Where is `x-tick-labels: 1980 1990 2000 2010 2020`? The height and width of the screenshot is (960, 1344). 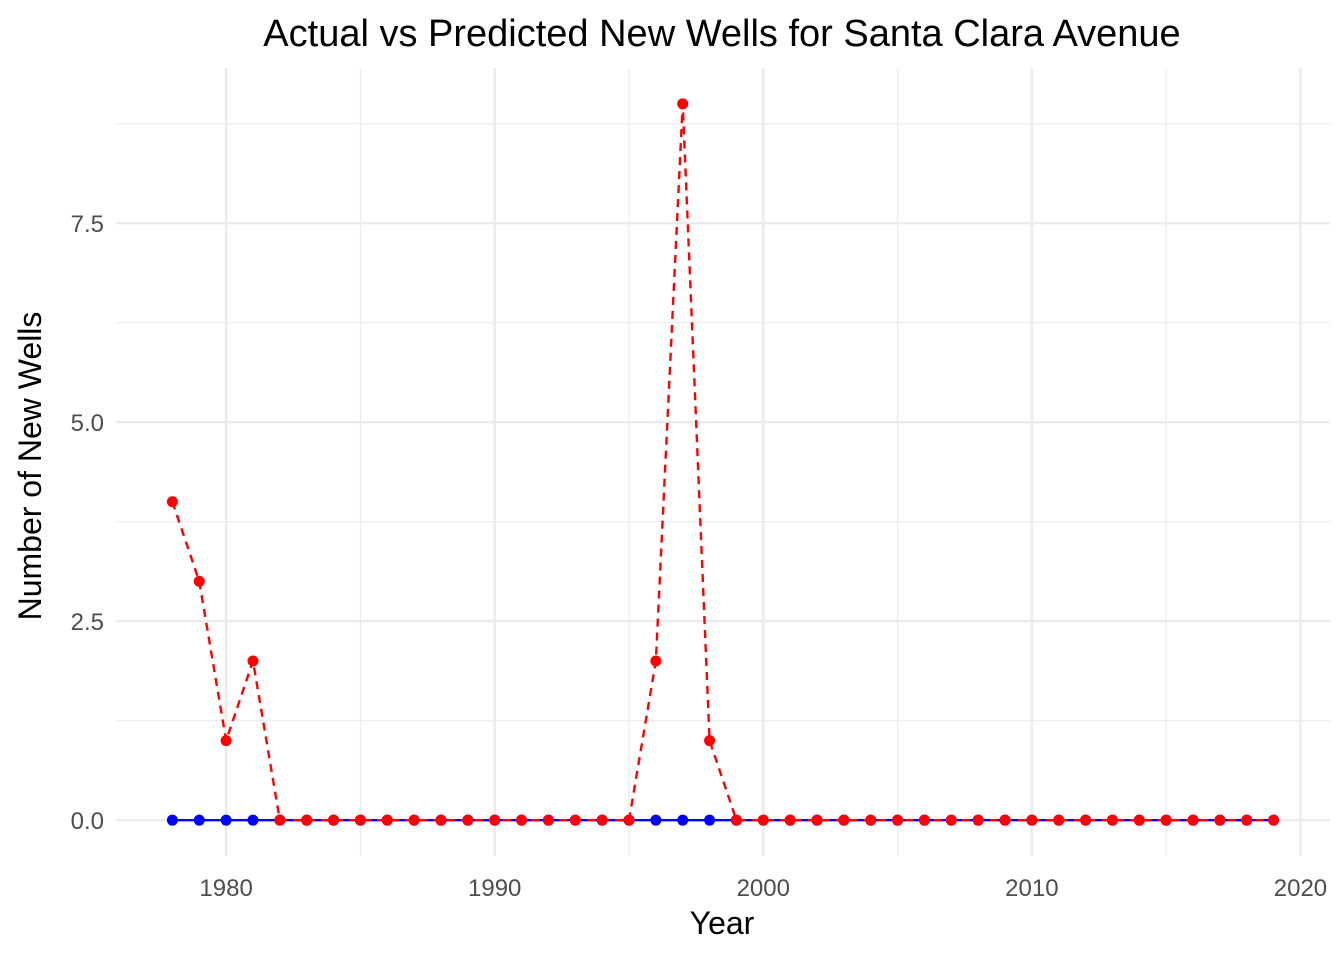
x-tick-labels: 1980 1990 2000 2010 2020 is located at coordinates (763, 888).